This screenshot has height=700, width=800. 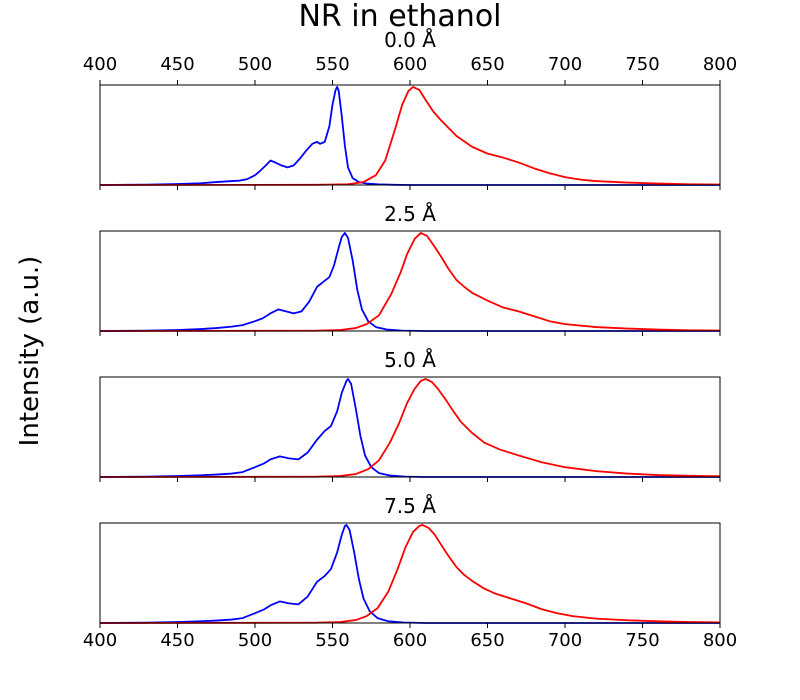 I want to click on x-tick-label-top-2: 500, so click(x=255, y=64).